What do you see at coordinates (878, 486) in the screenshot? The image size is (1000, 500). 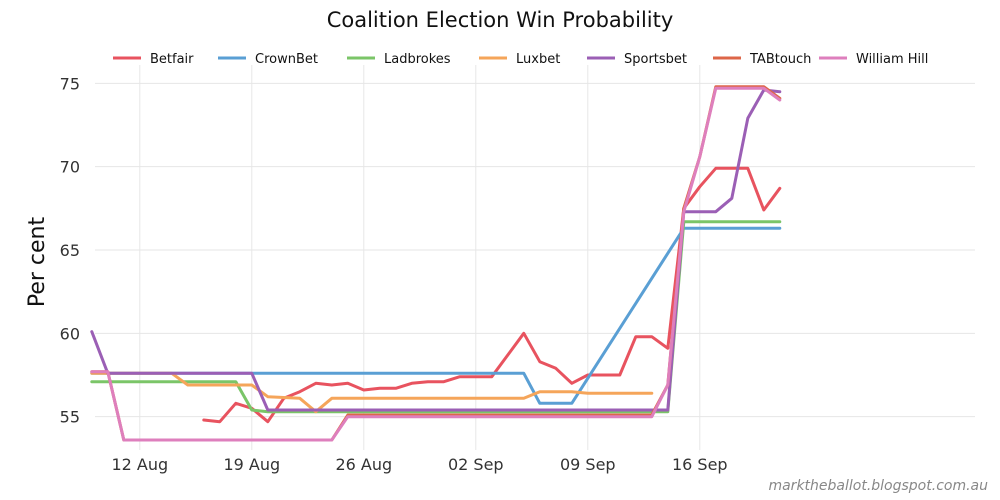 I see `watermark: marktheballot.blogspot.com.au` at bounding box center [878, 486].